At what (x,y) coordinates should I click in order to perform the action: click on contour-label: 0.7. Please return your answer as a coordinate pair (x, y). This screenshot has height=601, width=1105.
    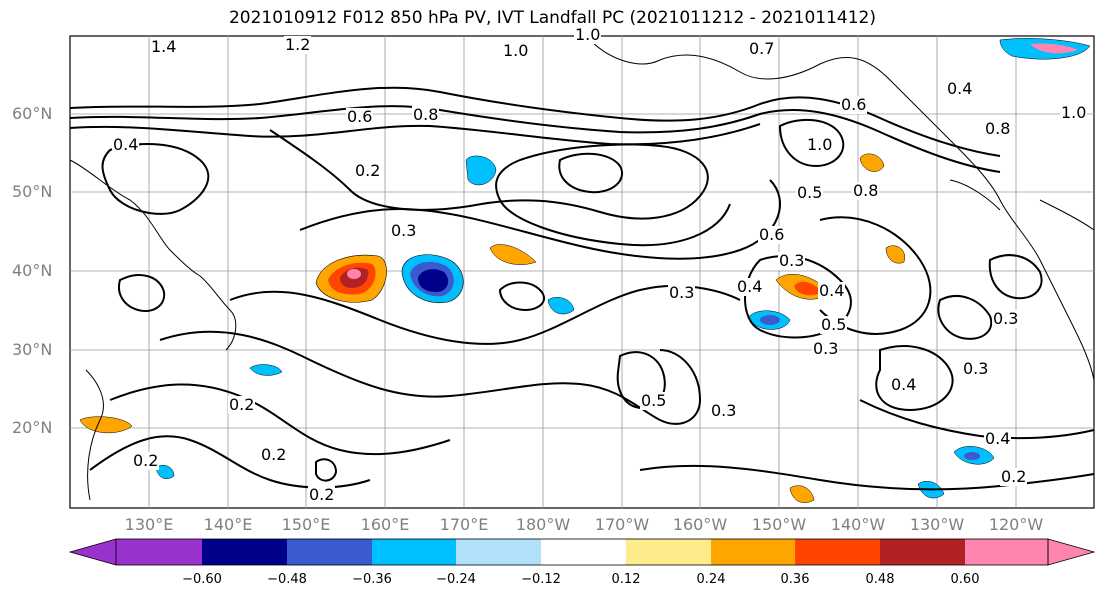
    Looking at the image, I should click on (762, 48).